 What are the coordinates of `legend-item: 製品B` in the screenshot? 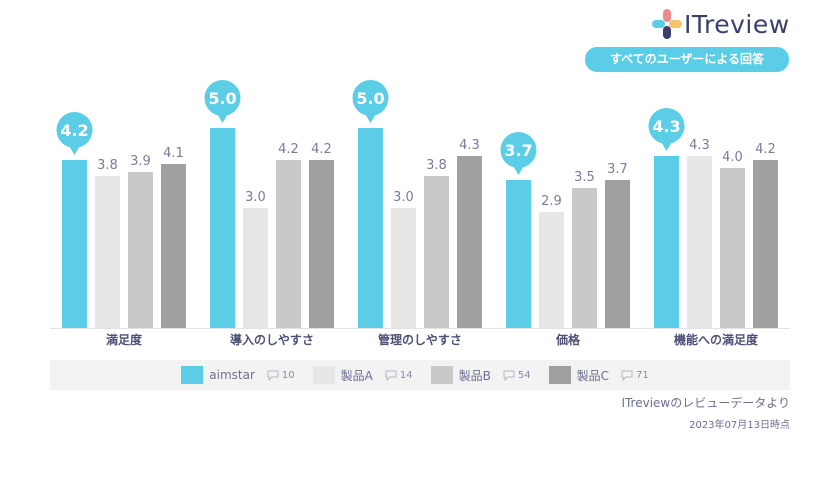 It's located at (460, 375).